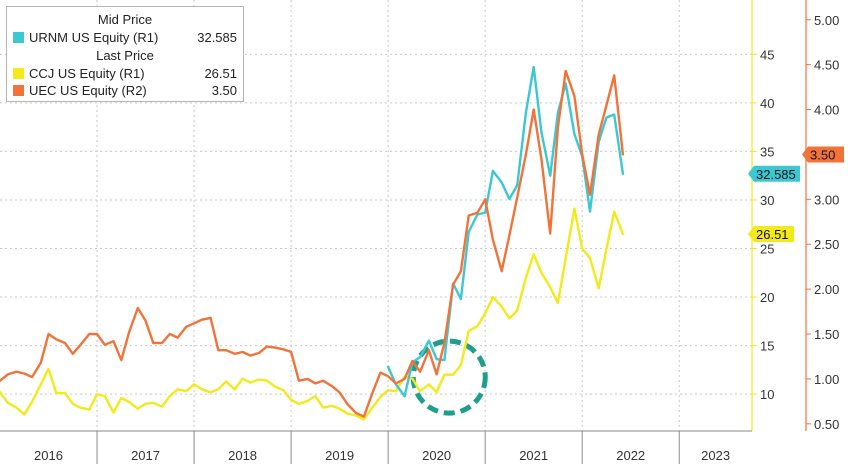  I want to click on badge-text-uec: 3.50, so click(822, 154).